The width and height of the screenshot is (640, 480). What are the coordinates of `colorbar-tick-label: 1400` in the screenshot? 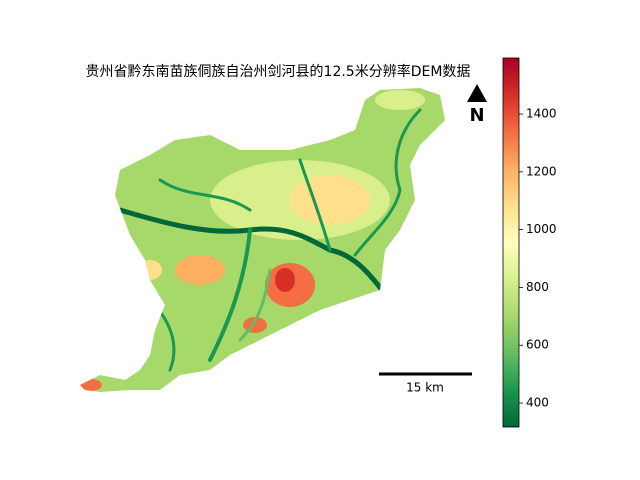 It's located at (541, 114).